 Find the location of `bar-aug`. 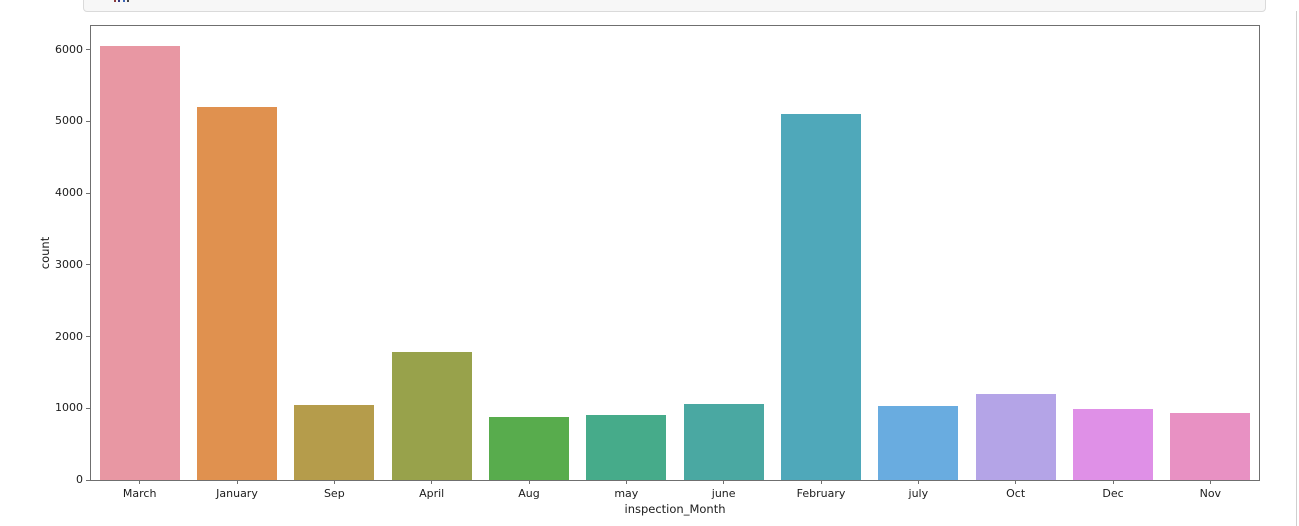

bar-aug is located at coordinates (529, 448).